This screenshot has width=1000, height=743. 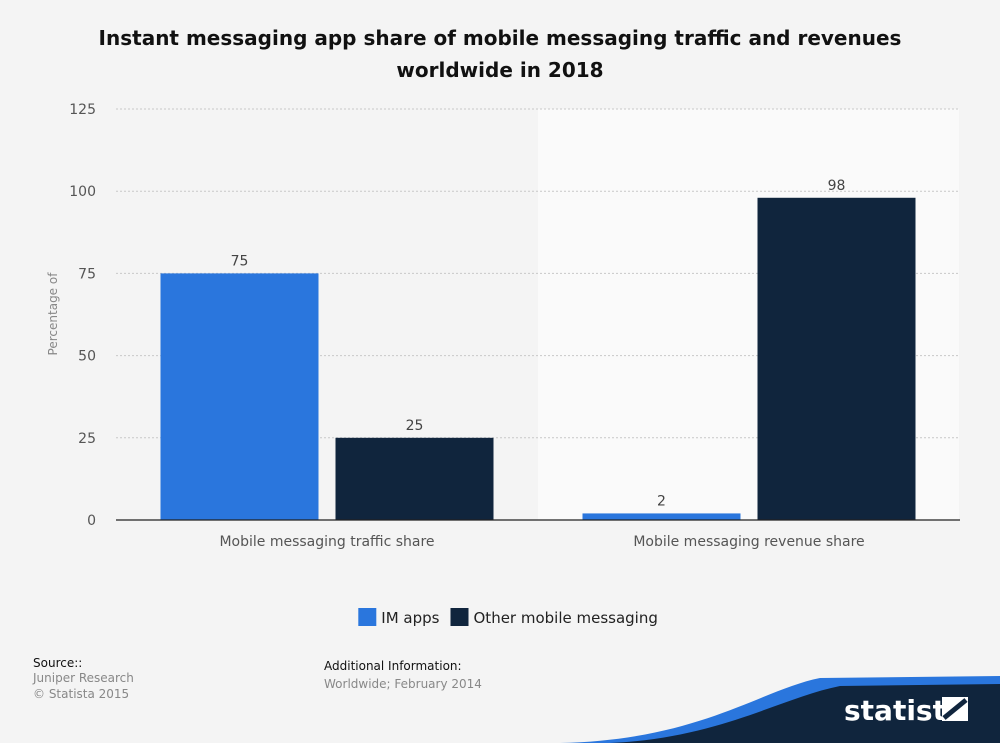 What do you see at coordinates (393, 666) in the screenshot?
I see `info-label: Additional Information:` at bounding box center [393, 666].